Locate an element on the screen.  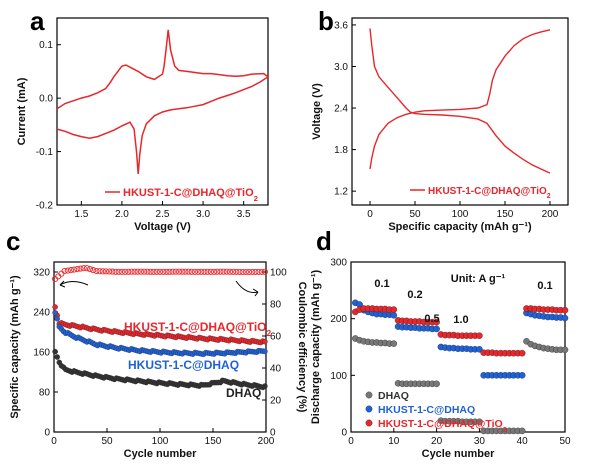
panel-c-y-tick-label: 320 is located at coordinates (41, 273).